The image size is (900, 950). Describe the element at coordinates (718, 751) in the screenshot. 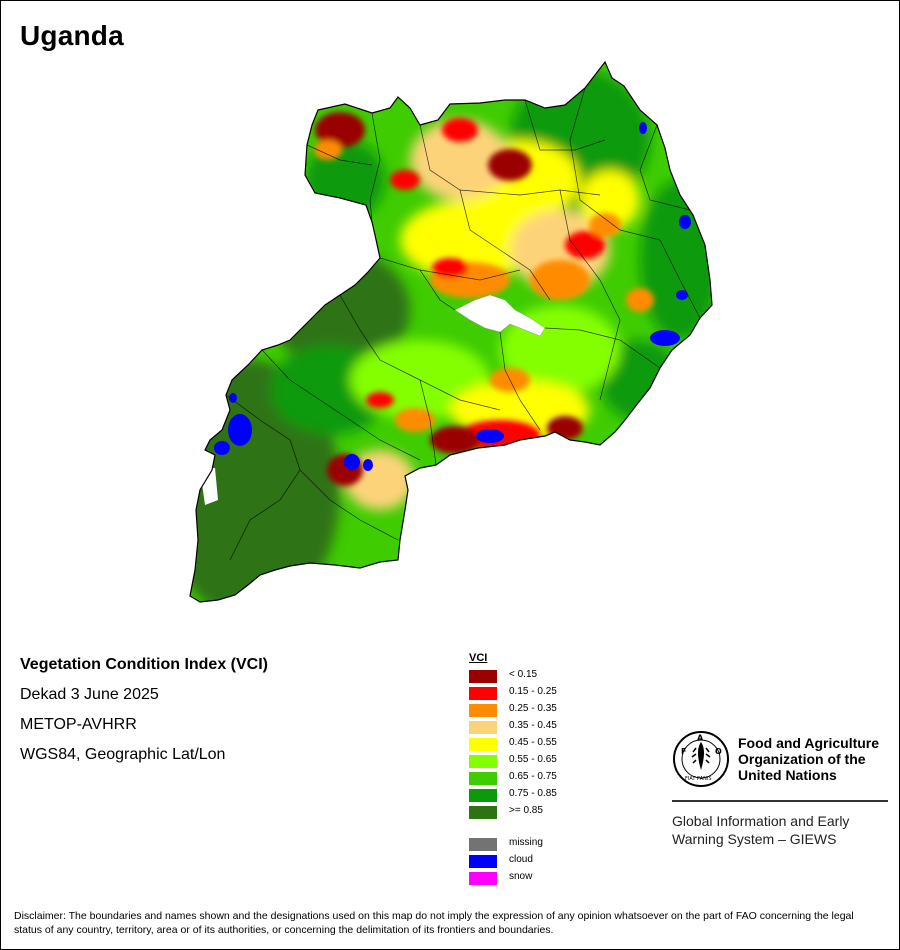

I see `emblem-letter-o: O` at that location.